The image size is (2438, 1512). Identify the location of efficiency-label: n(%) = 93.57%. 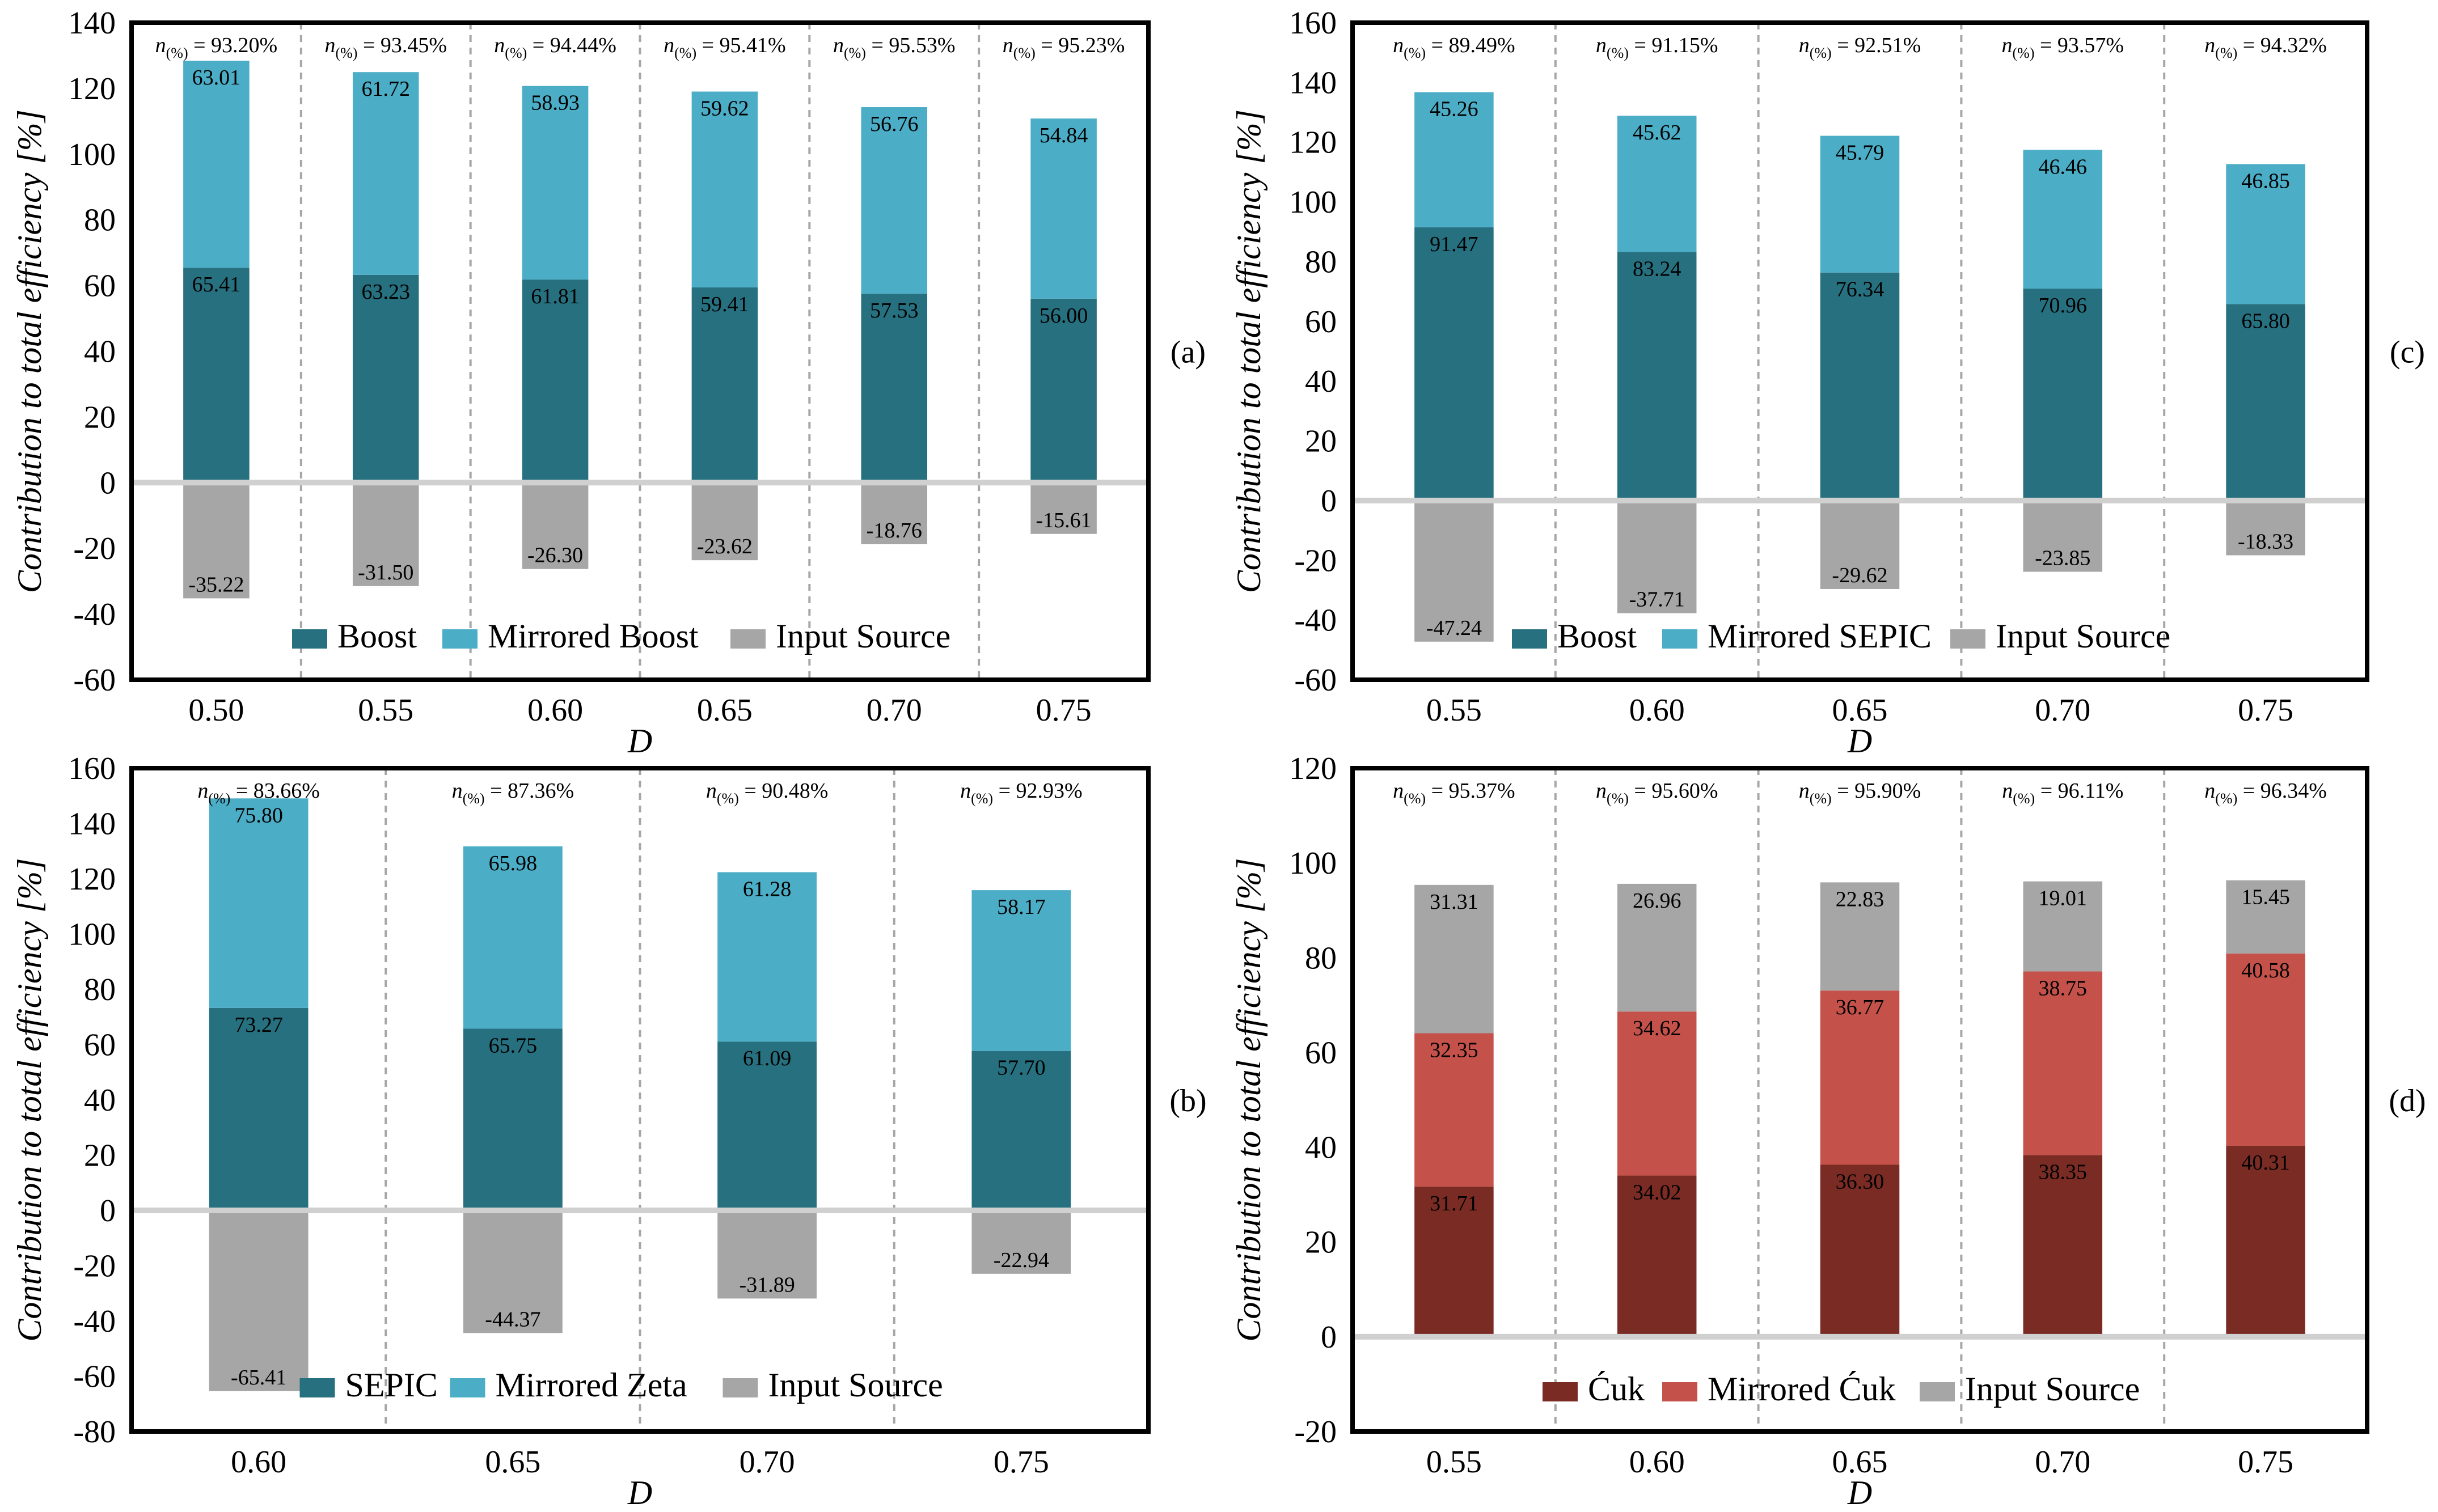
(2063, 47).